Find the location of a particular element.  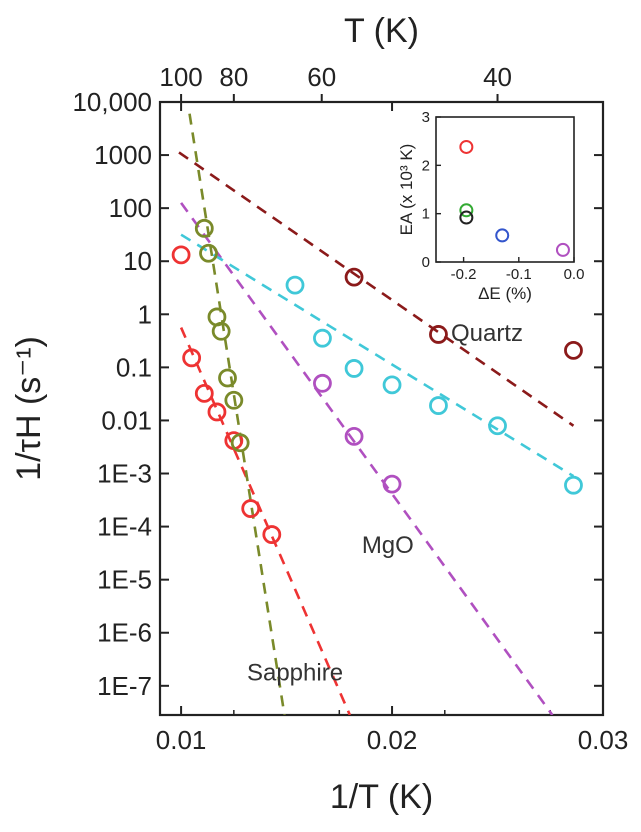

inset-y-axis-title: EA (x 10³ K) is located at coordinates (406, 190).